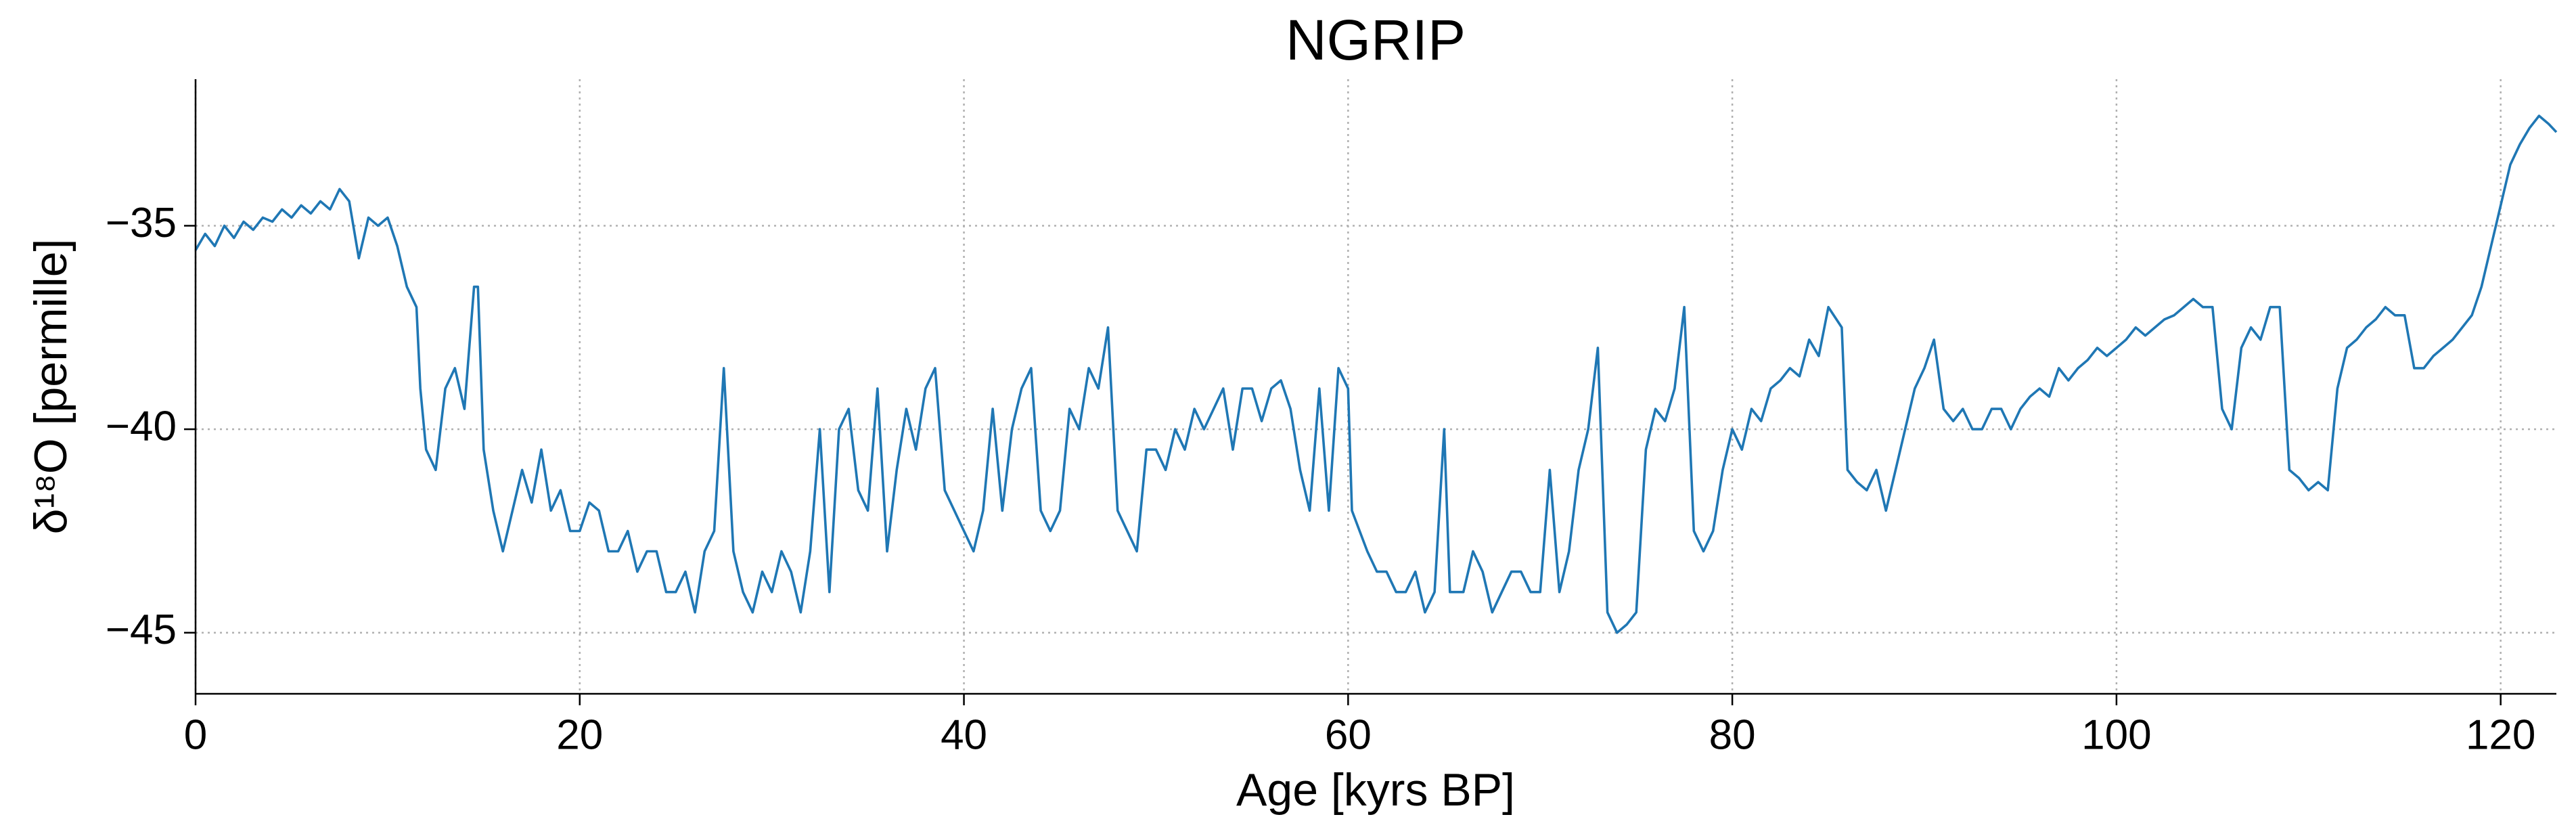  What do you see at coordinates (1348, 735) in the screenshot?
I see `x-tick-label: 60` at bounding box center [1348, 735].